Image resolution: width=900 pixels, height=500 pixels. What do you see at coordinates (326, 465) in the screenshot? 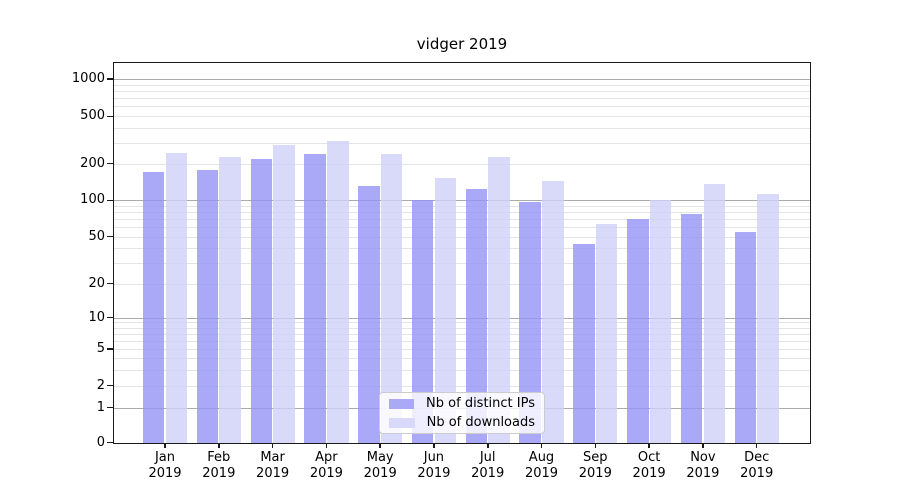
I see `x-tick-label-apr: Apr 2019` at bounding box center [326, 465].